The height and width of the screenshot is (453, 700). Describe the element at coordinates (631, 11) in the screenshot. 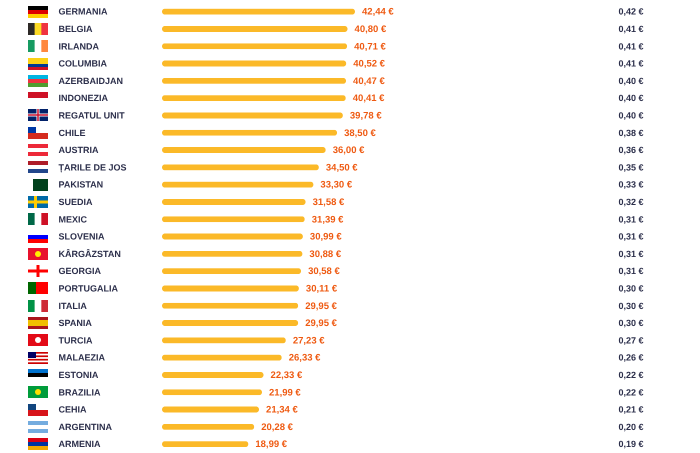

I see `text: 0,42 €` at that location.